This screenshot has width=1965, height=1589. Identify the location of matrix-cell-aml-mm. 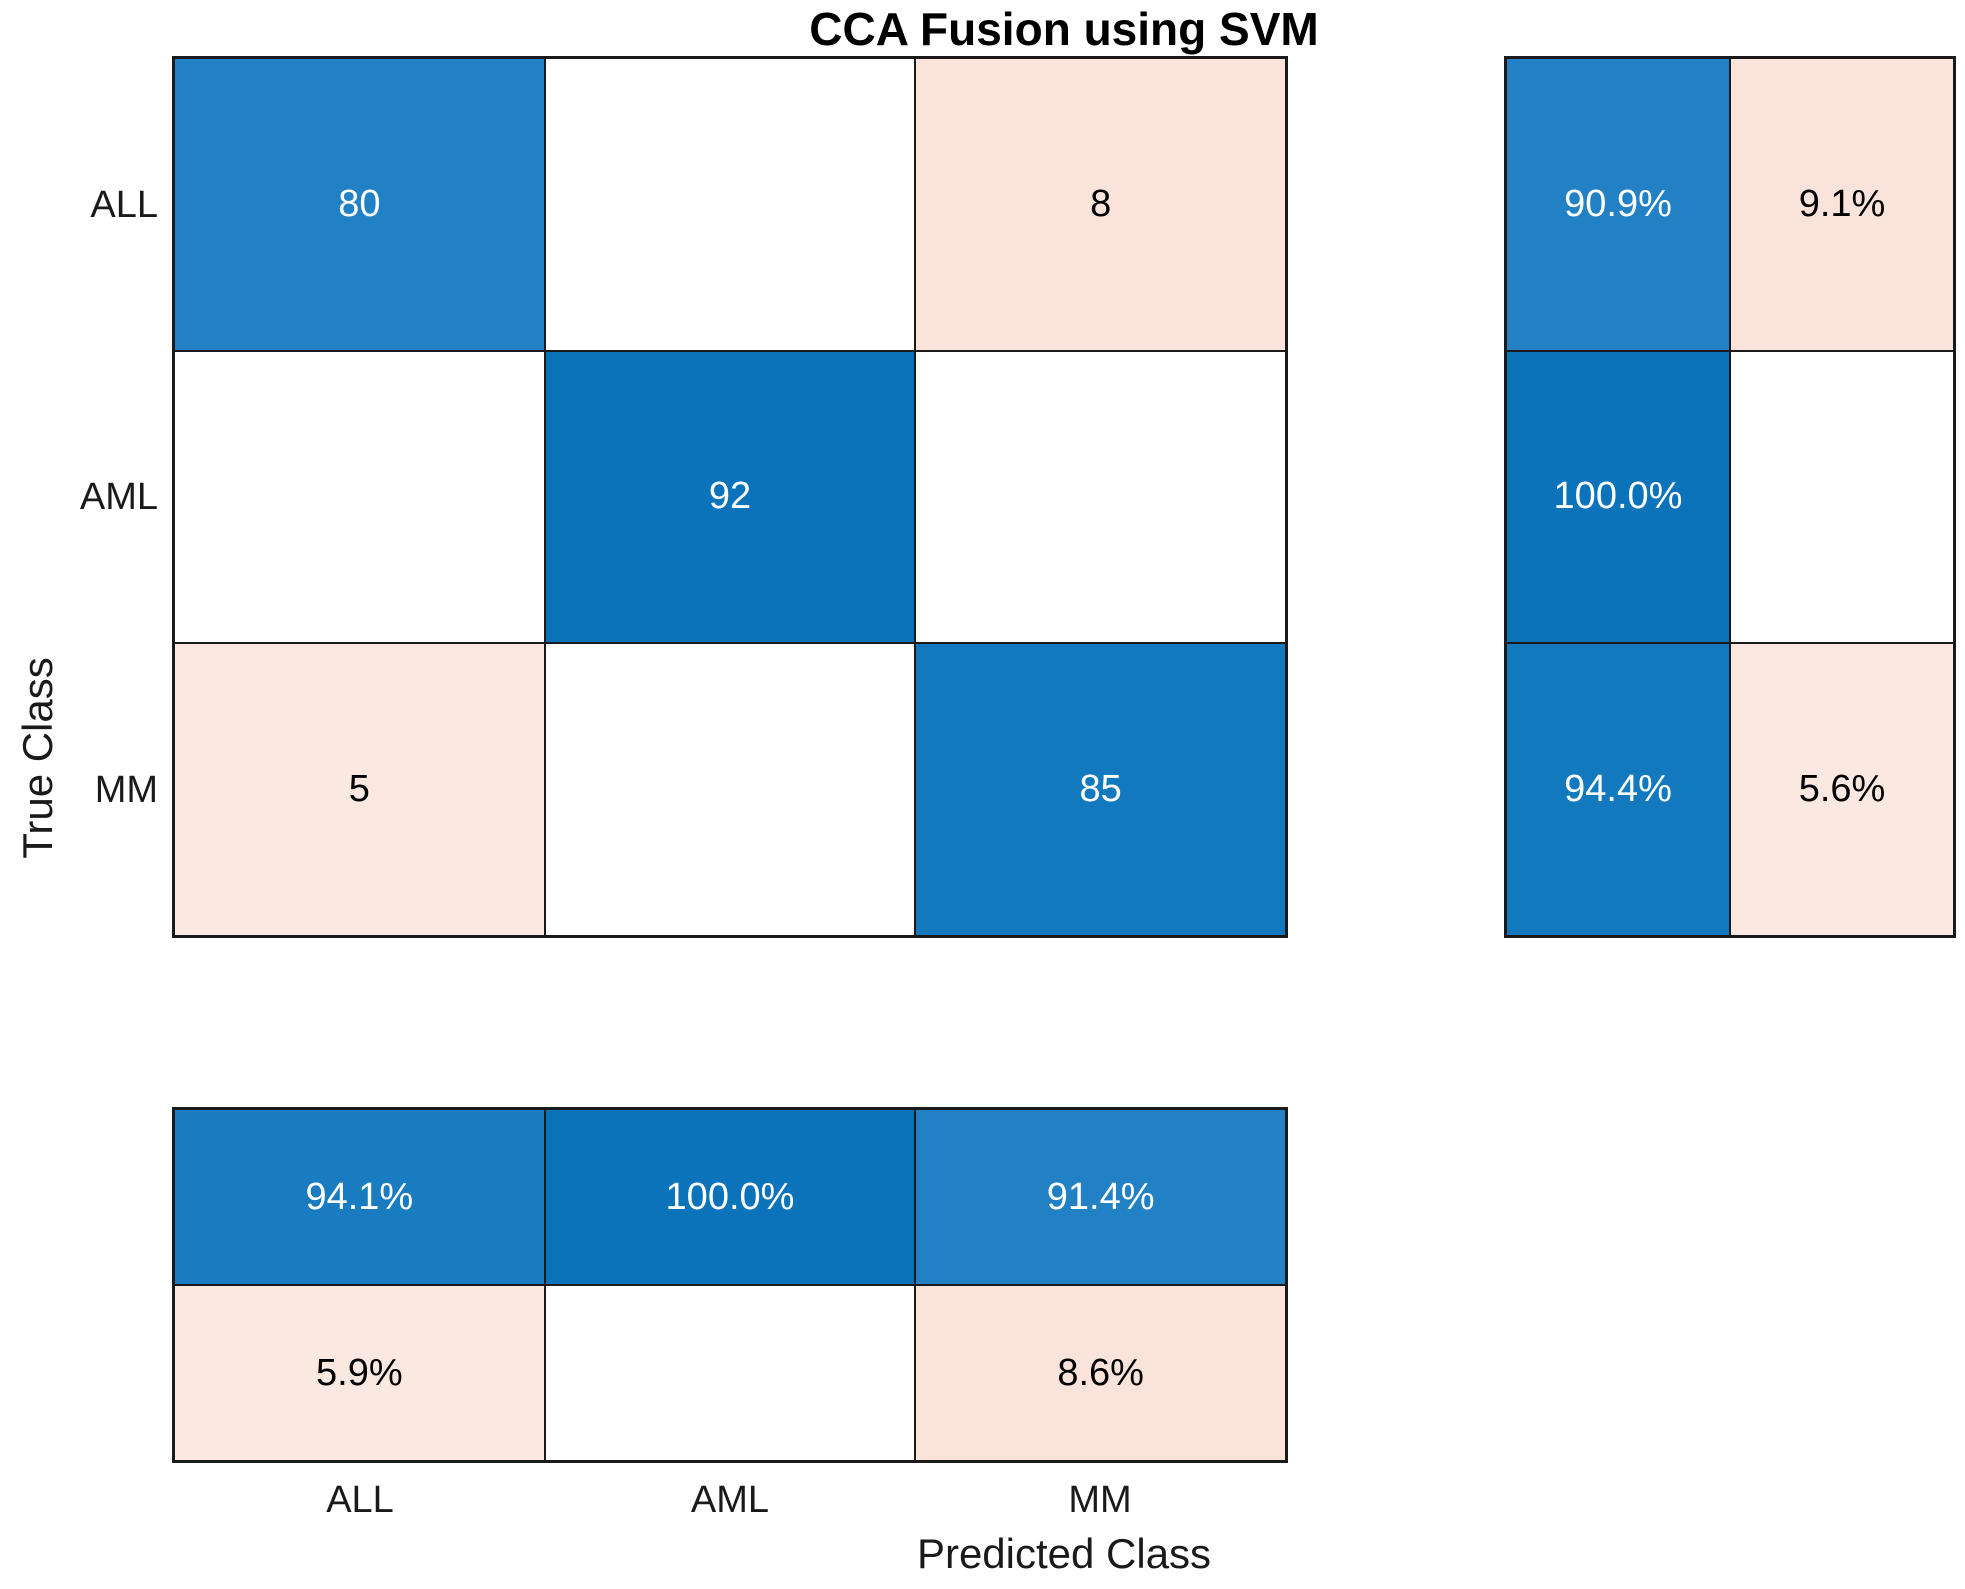
(1100, 497).